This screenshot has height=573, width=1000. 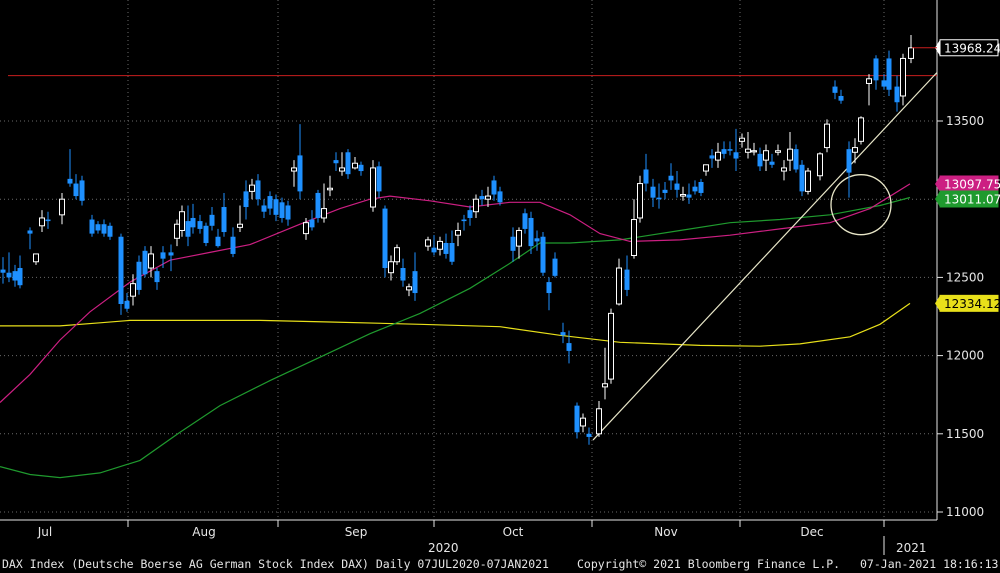 I want to click on x-month-label: Jul, so click(x=44, y=532).